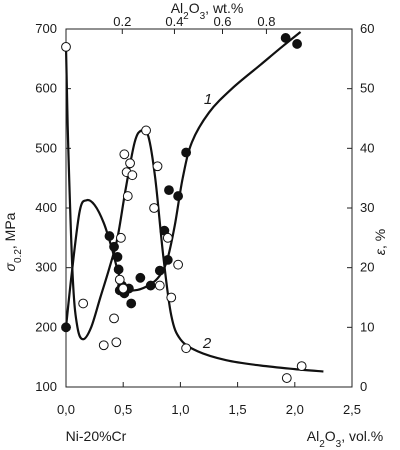 This screenshot has height=450, width=400. Describe the element at coordinates (222, 21) in the screenshot. I see `top-tick-label: 0.6` at that location.